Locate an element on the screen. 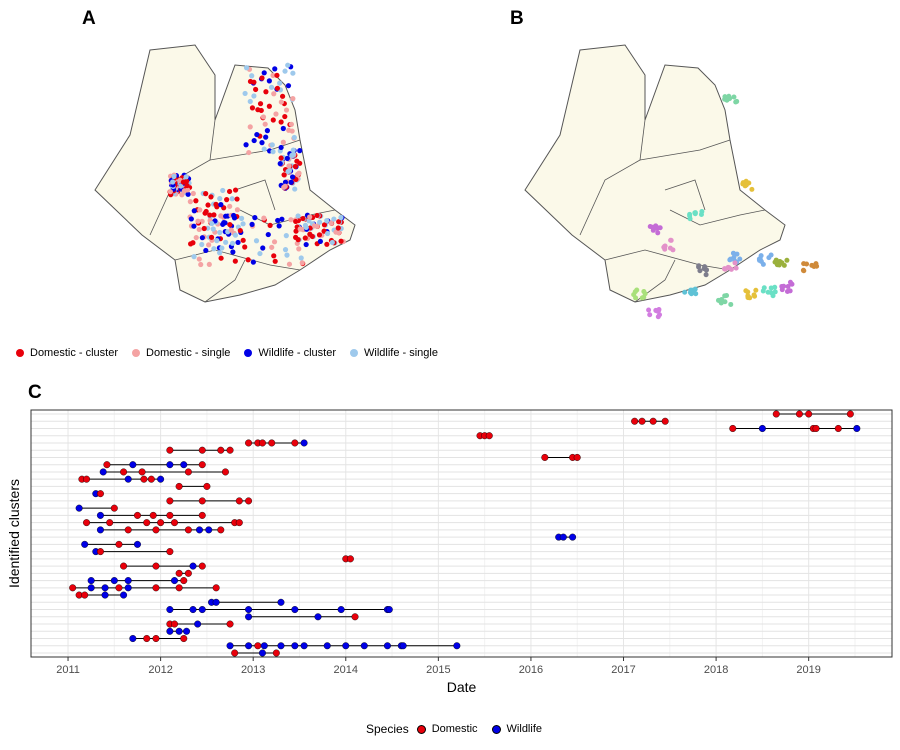 The height and width of the screenshot is (750, 900). map-region-outline is located at coordinates (655, 173).